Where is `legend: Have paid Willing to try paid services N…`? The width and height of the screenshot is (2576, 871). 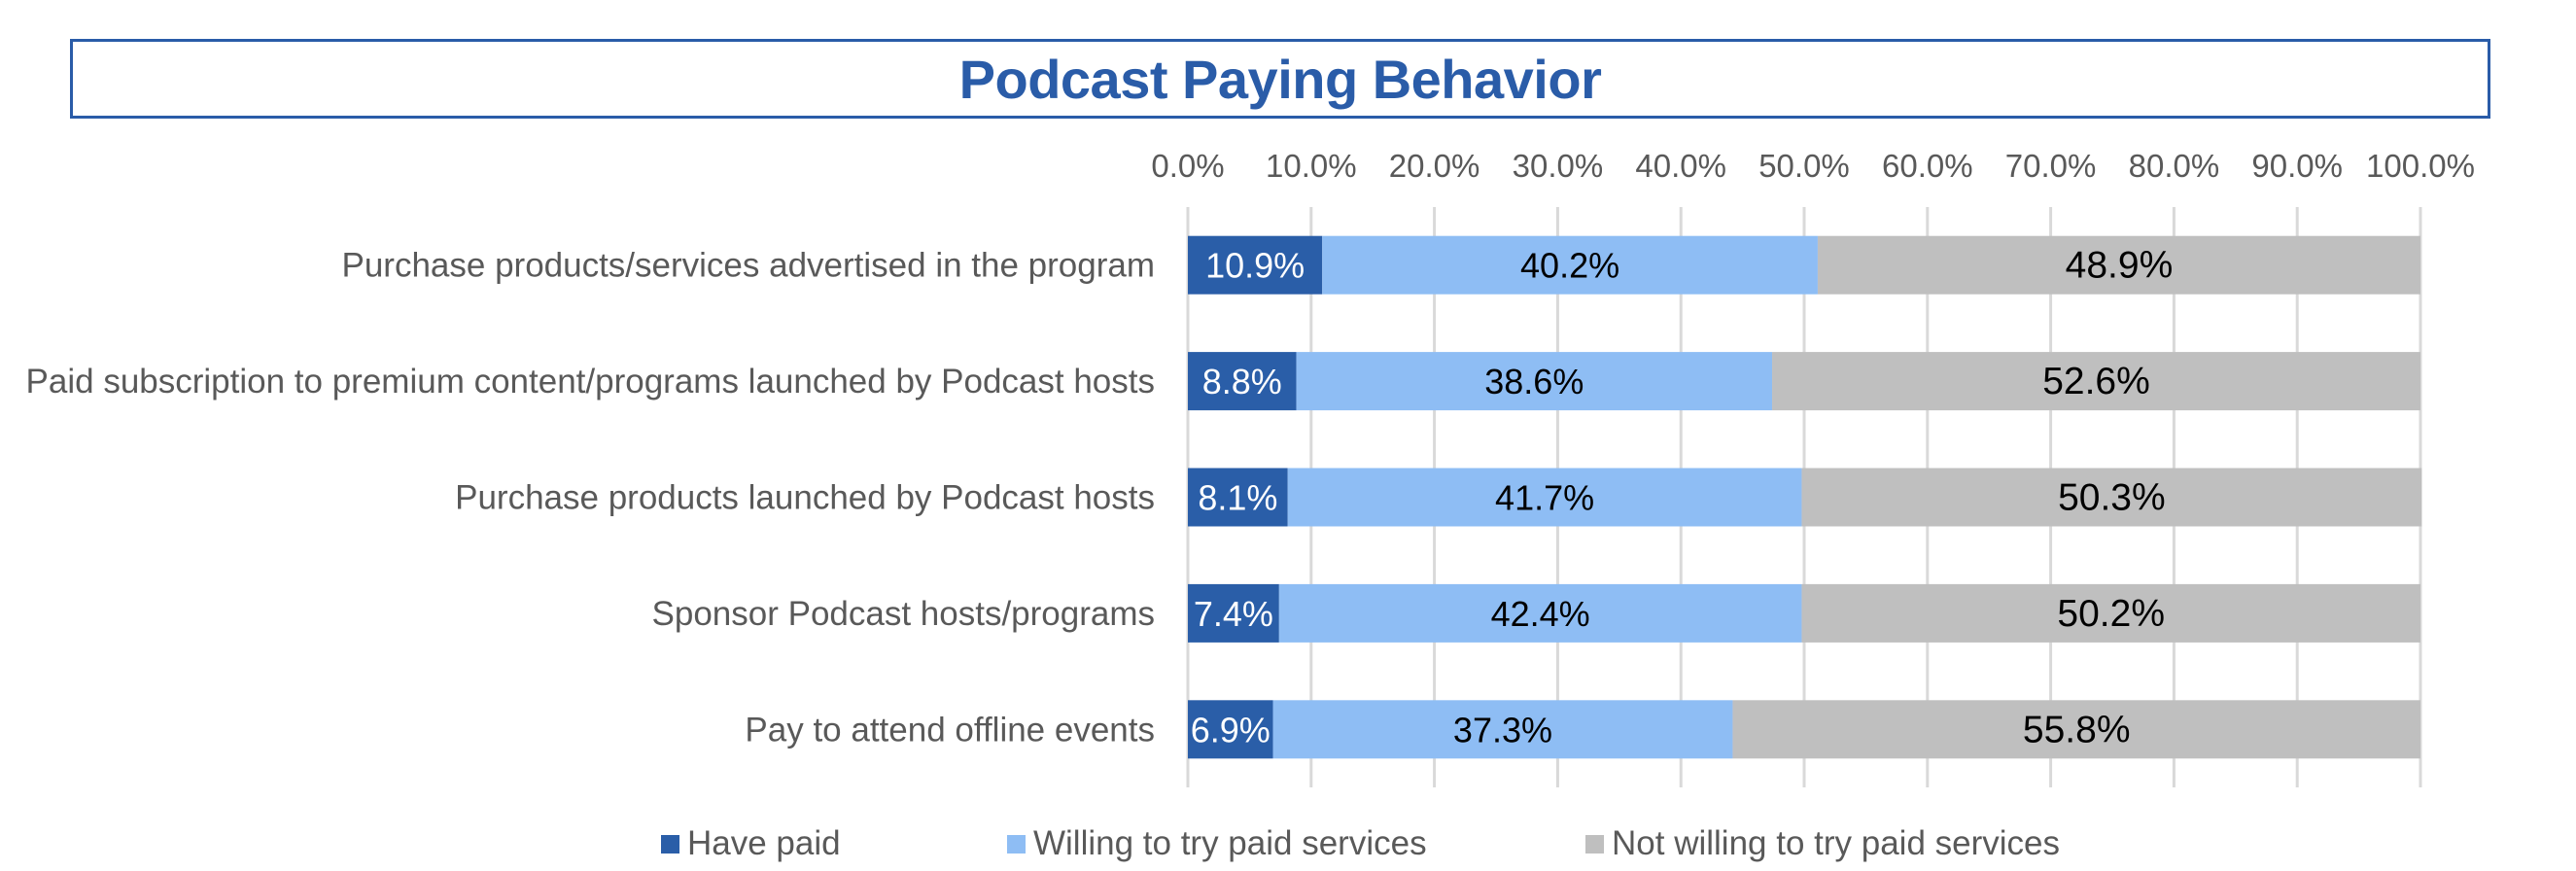
legend: Have paid Willing to try paid services N… is located at coordinates (1288, 844).